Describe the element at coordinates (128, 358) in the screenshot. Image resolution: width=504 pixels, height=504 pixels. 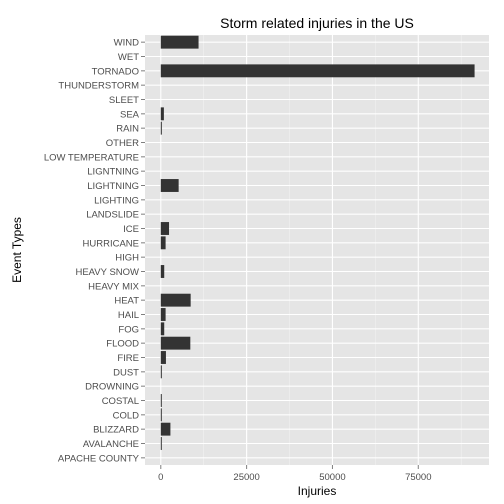
I see `y-tick-label: FIRE` at that location.